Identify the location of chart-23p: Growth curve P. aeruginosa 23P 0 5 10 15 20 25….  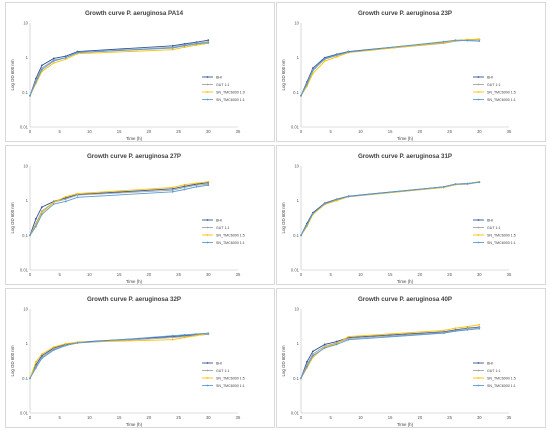
(398, 75).